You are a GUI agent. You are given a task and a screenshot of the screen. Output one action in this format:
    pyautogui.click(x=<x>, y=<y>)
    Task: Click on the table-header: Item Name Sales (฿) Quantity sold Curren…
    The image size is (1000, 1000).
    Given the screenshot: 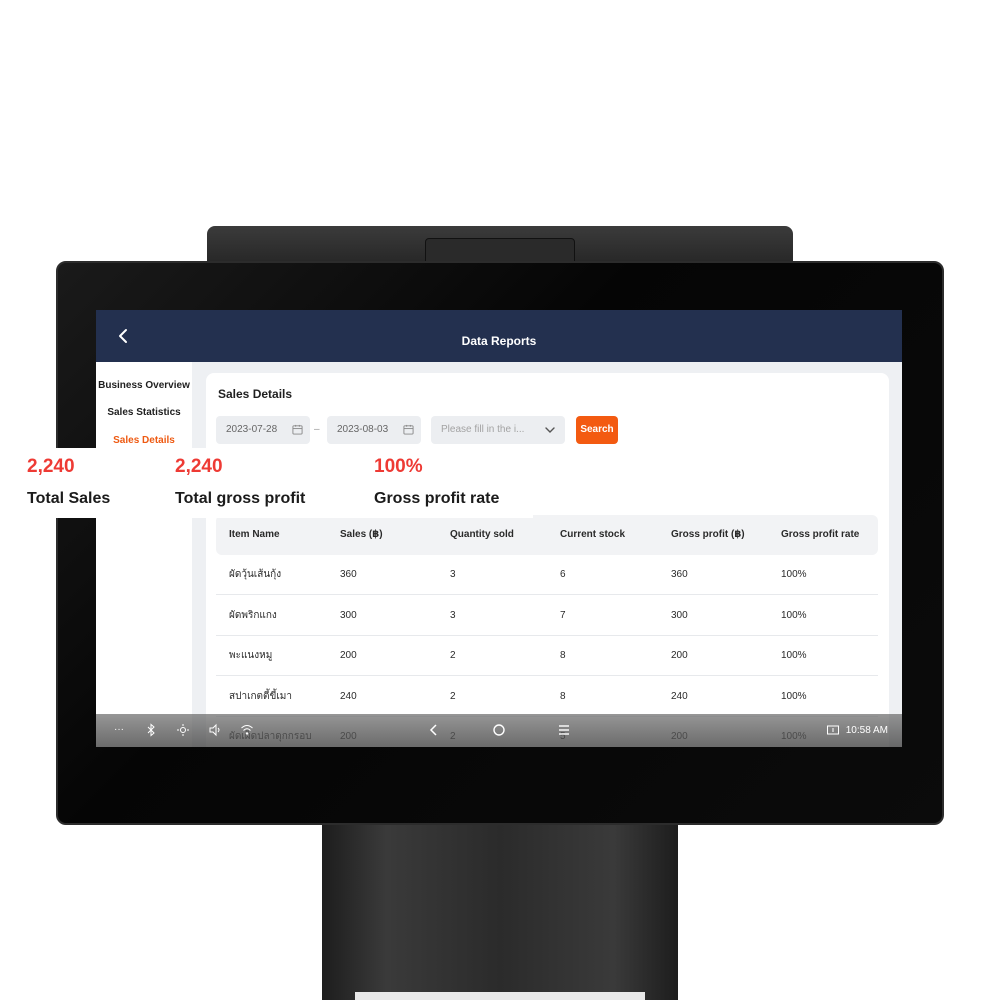 What is the action you would take?
    pyautogui.click(x=547, y=535)
    